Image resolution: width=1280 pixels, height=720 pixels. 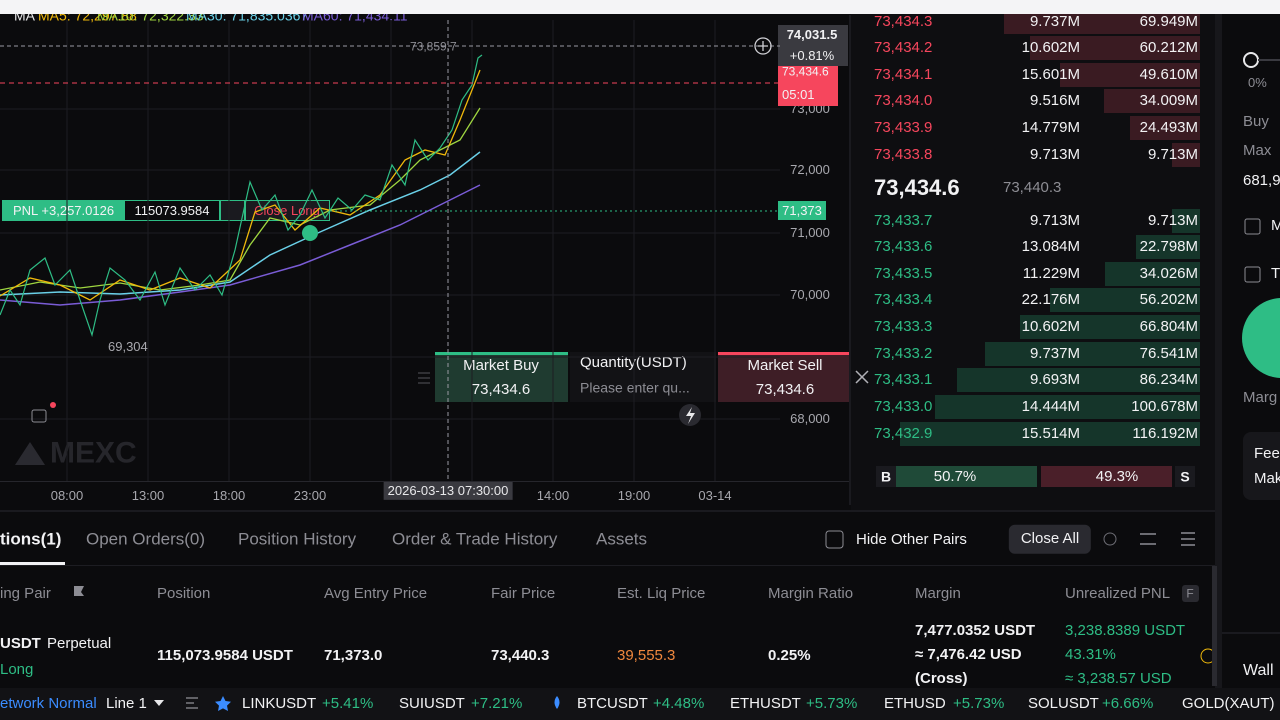 I want to click on close-all-button: Close All, so click(x=1050, y=539).